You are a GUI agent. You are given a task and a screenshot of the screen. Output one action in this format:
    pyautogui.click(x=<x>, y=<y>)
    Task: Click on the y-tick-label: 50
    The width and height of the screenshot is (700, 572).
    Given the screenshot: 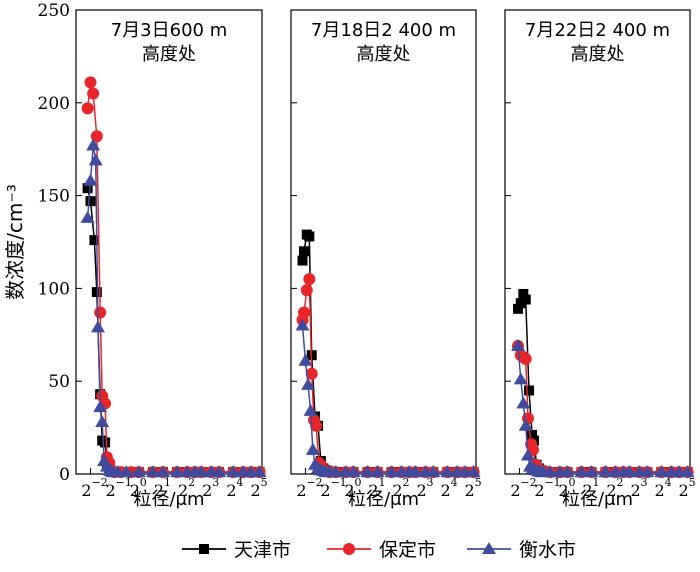 What is the action you would take?
    pyautogui.click(x=59, y=382)
    